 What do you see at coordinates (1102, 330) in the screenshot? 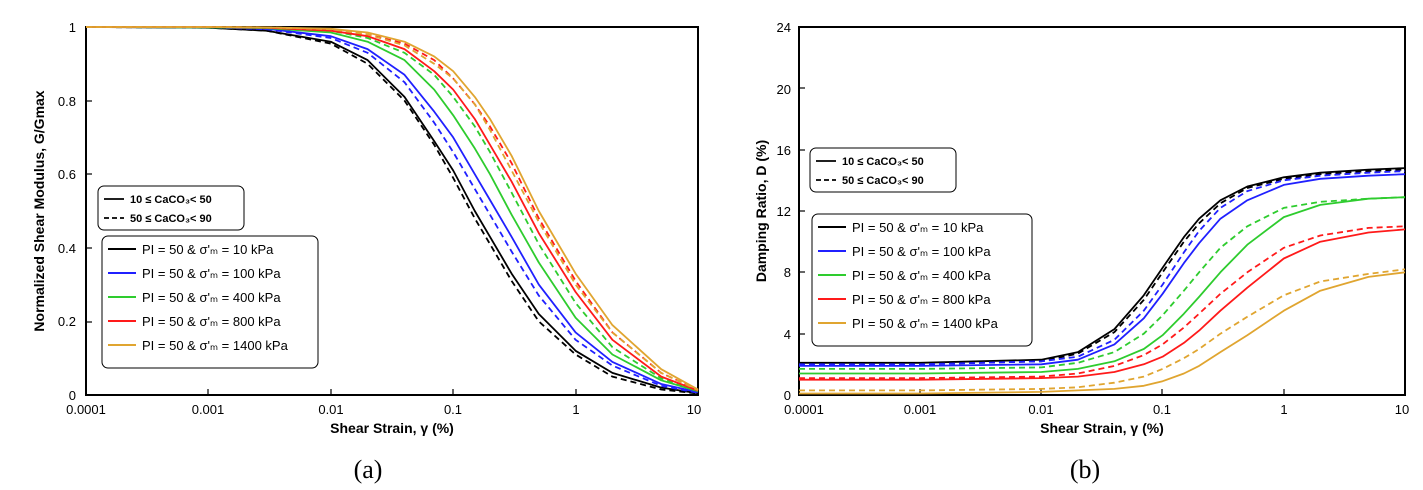
I see `panel-b-series-pi50-1400-dashed` at bounding box center [1102, 330].